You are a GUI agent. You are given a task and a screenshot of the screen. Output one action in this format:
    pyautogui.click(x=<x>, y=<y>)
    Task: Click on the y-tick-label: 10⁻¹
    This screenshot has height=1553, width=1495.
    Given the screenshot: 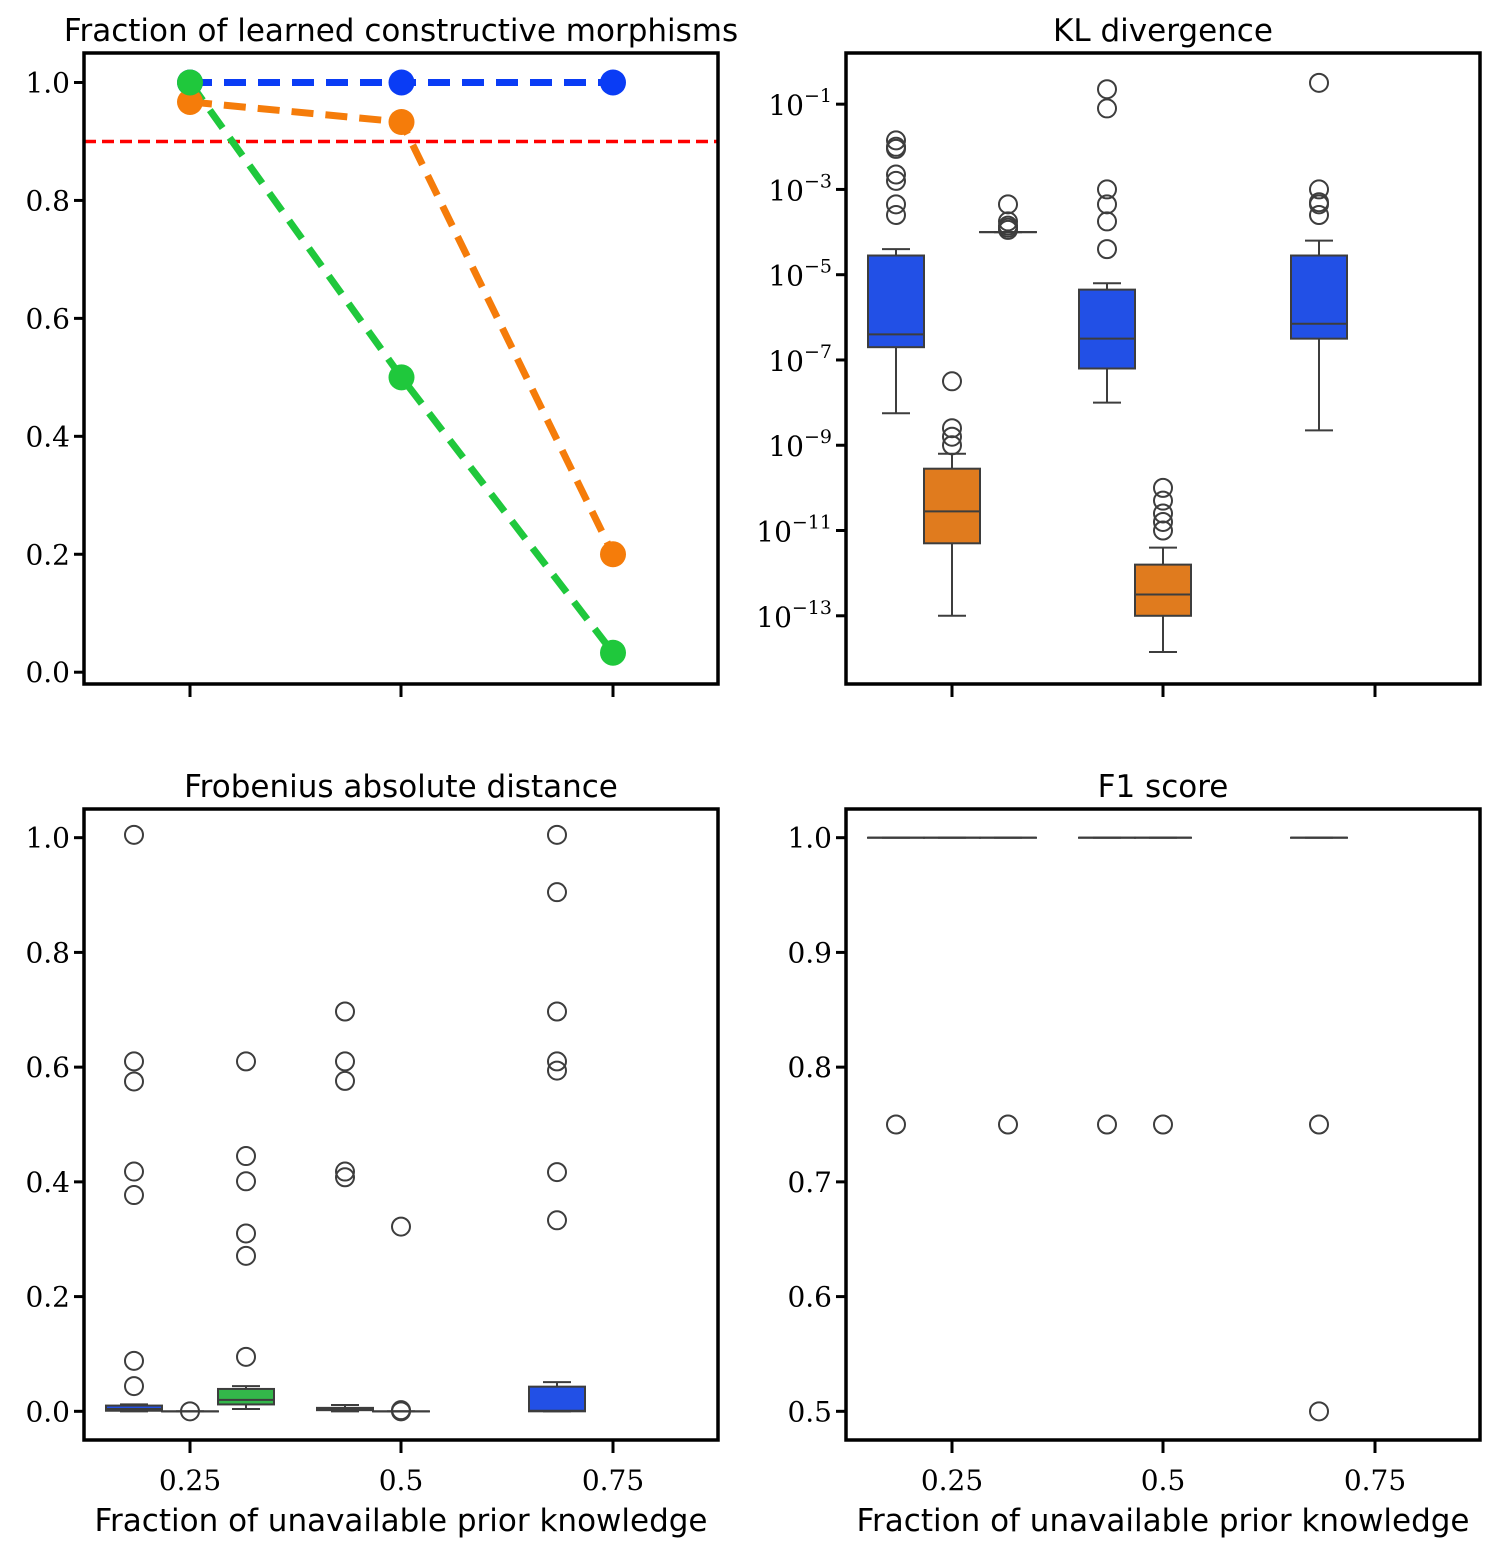 What is the action you would take?
    pyautogui.click(x=800, y=103)
    